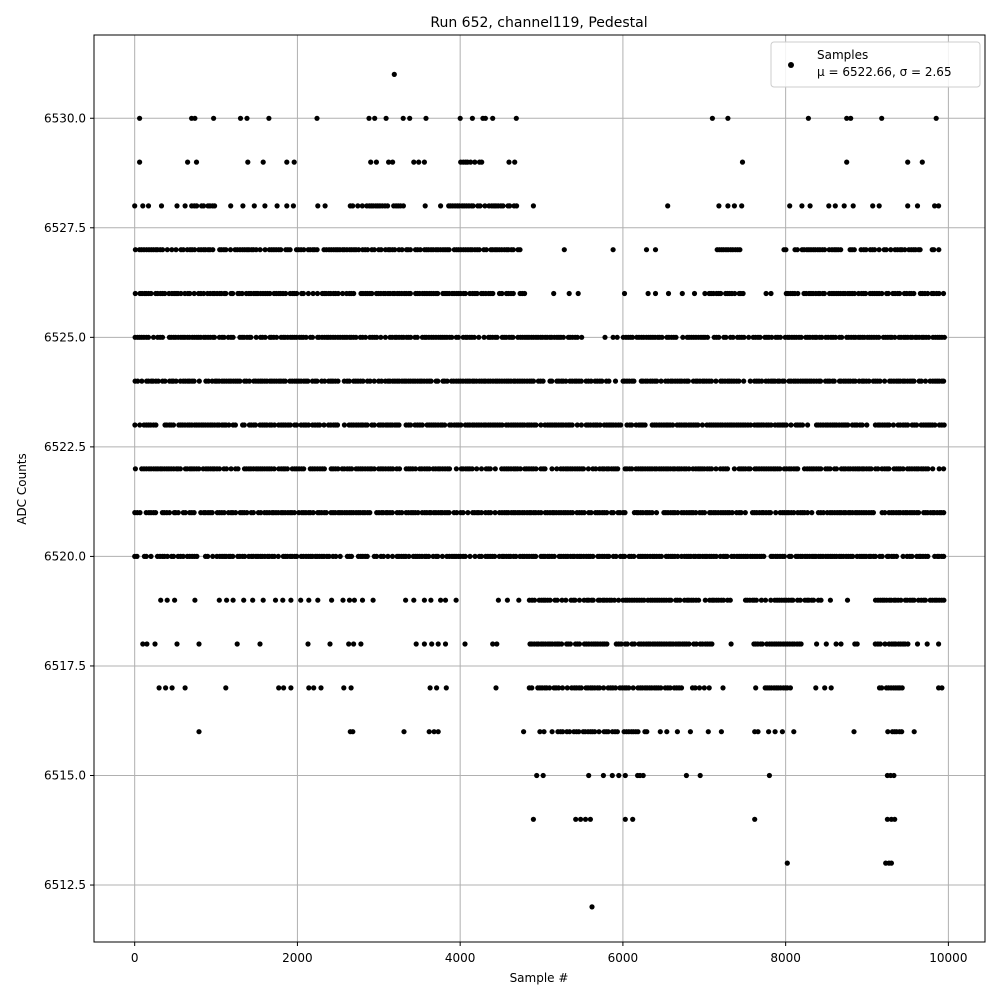 The image size is (1000, 1000). Describe the element at coordinates (65, 885) in the screenshot. I see `y-tick-label: 6512.5` at that location.